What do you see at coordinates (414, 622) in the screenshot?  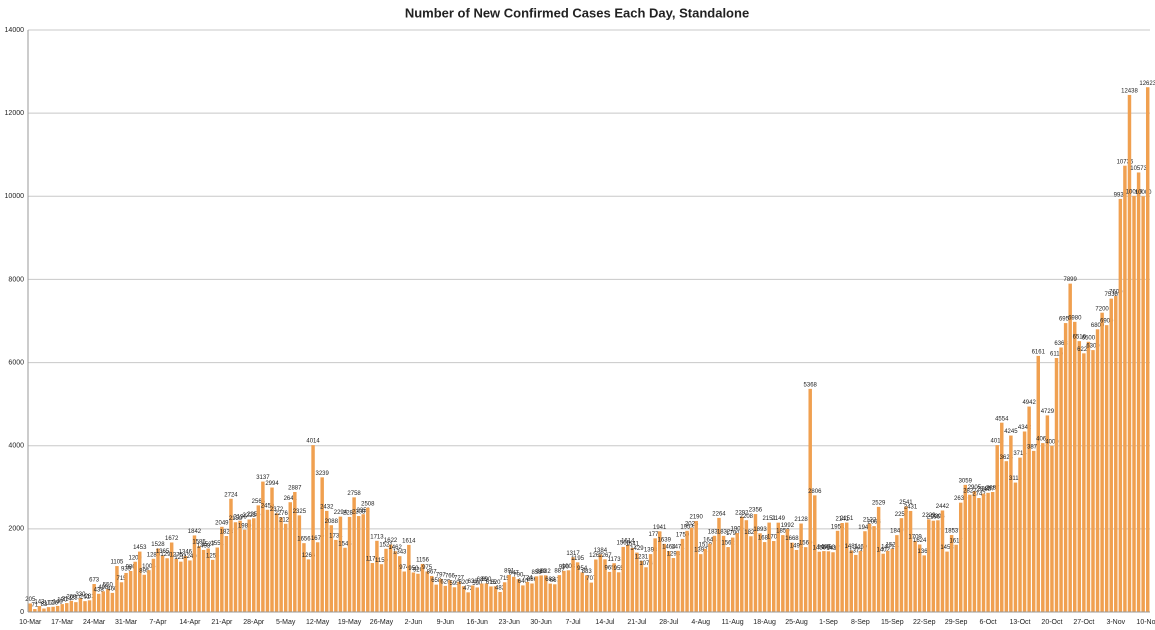 I see `x-tick-label: 2-Jun` at bounding box center [414, 622].